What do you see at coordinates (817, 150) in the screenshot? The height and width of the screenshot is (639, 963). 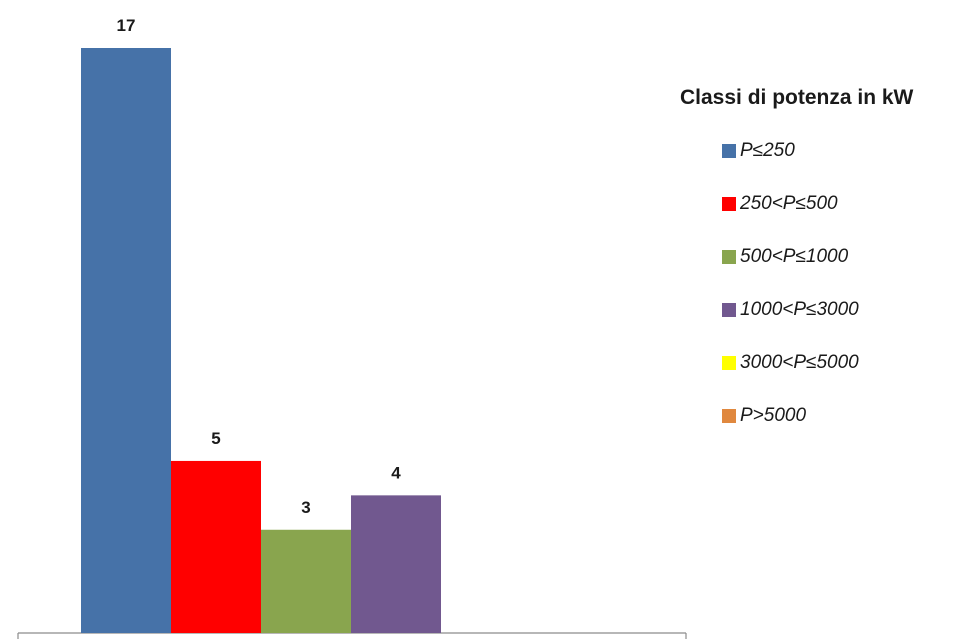 I see `legend-item: P≤250` at bounding box center [817, 150].